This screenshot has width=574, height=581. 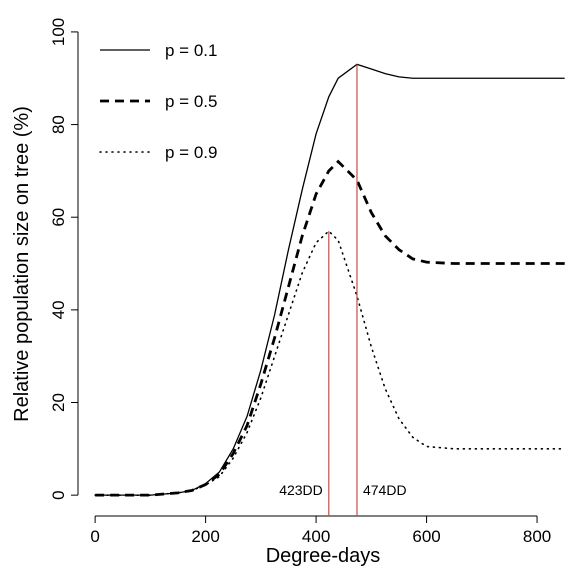 I want to click on legend-label: p = 0.9, so click(x=191, y=152).